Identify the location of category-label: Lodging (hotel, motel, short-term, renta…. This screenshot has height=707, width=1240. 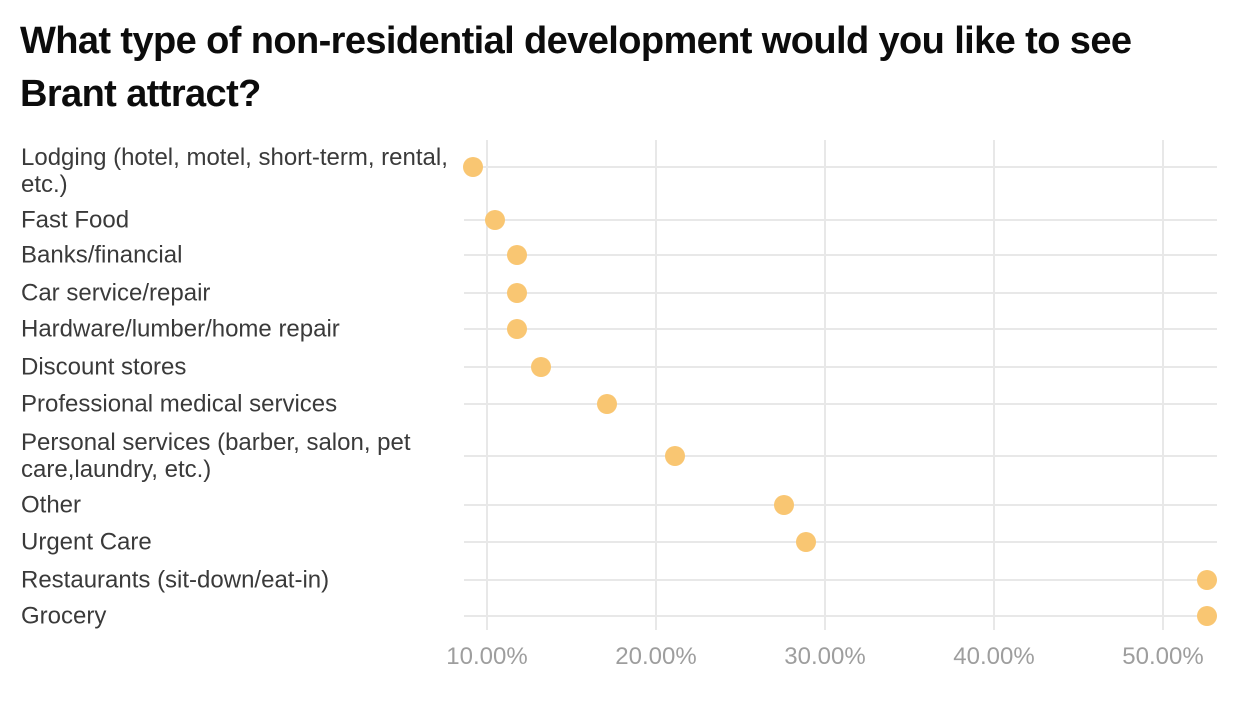
(234, 171).